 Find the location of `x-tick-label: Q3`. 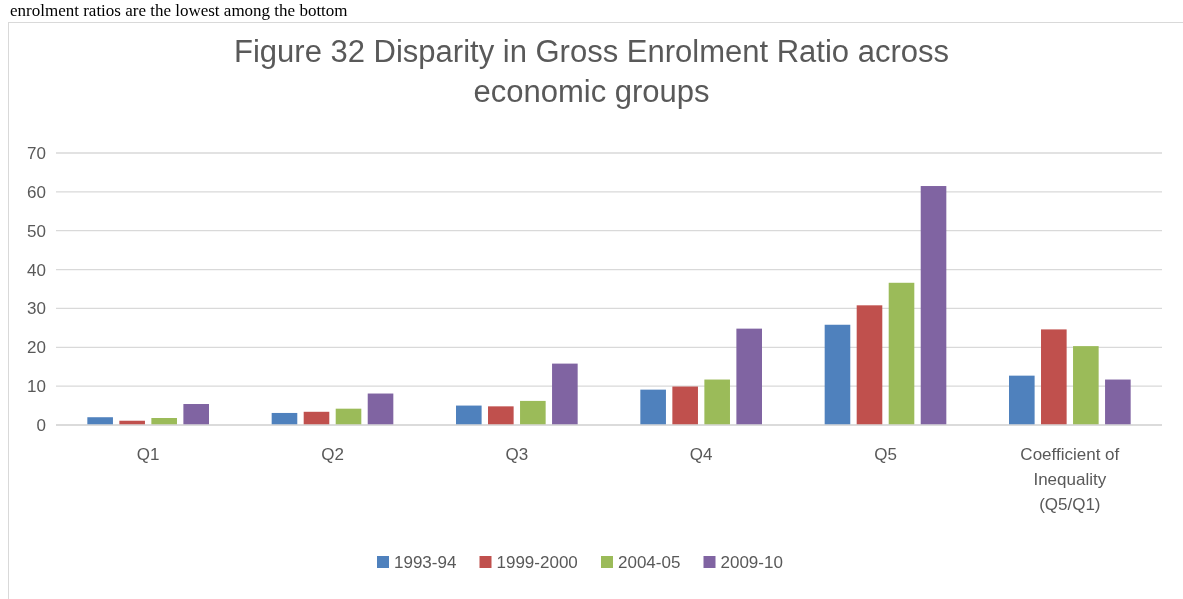

x-tick-label: Q3 is located at coordinates (517, 454).